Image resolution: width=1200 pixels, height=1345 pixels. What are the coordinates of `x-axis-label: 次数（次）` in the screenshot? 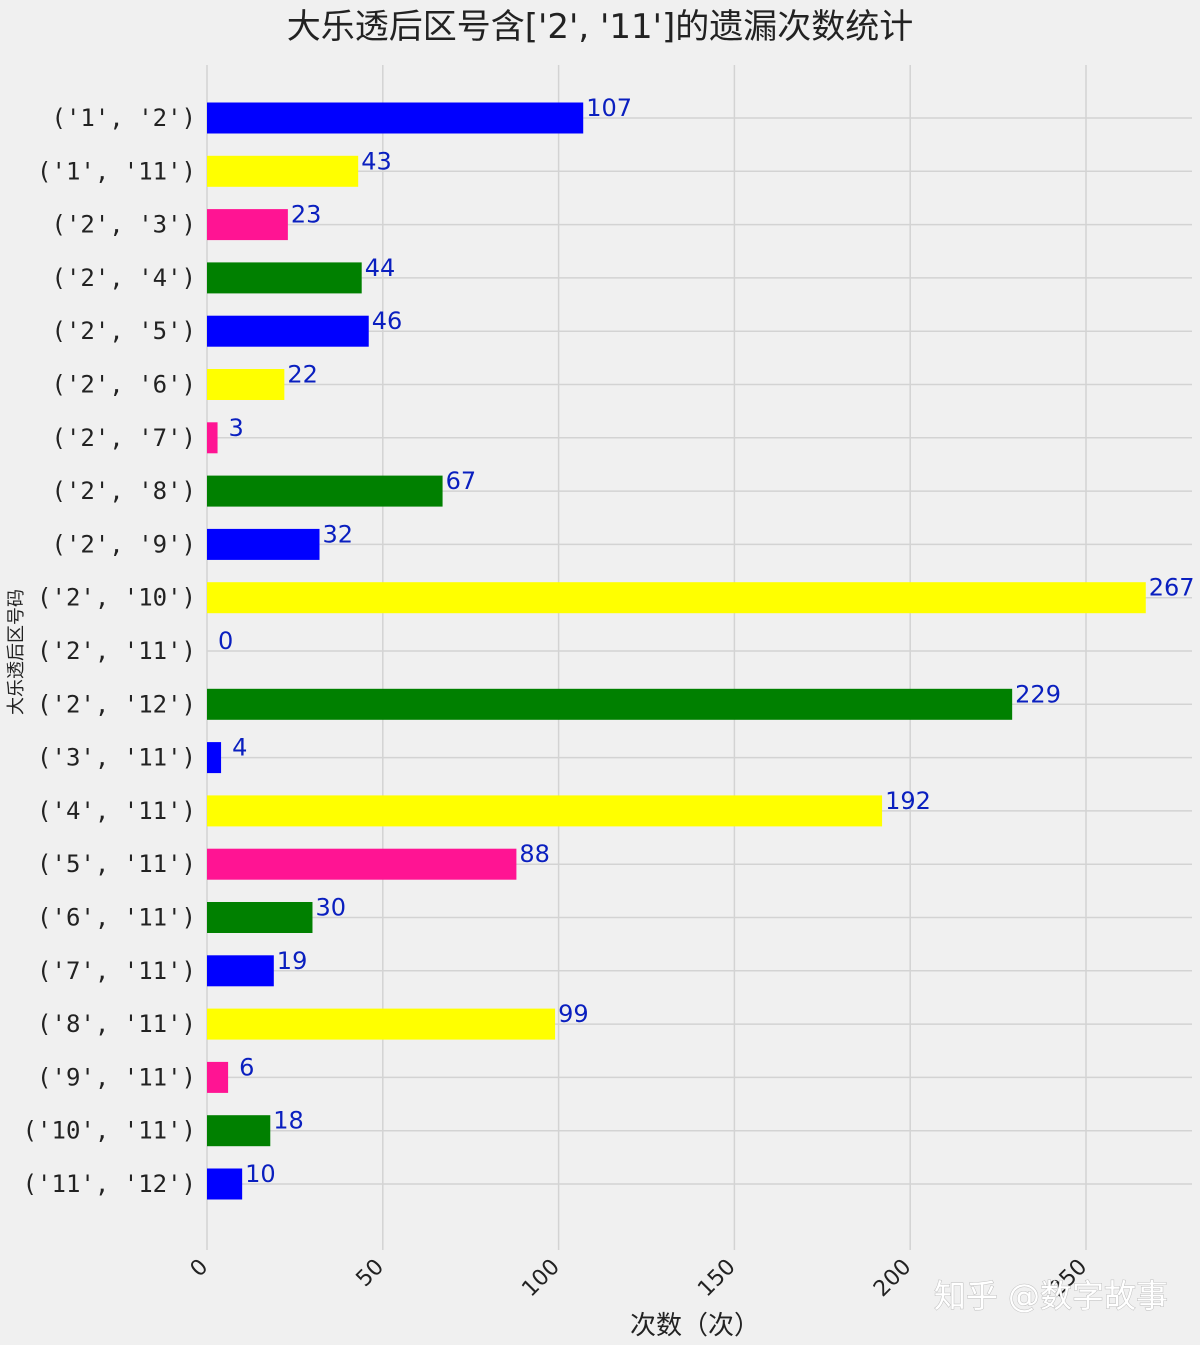 It's located at (695, 1326).